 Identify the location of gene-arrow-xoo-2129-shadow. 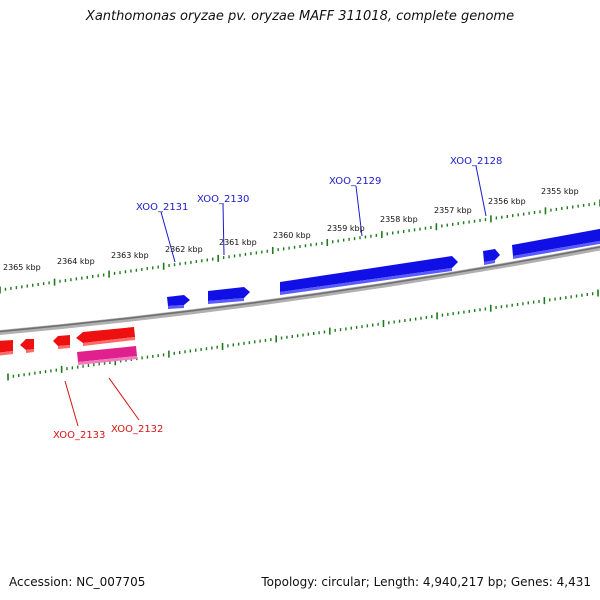
(366, 281).